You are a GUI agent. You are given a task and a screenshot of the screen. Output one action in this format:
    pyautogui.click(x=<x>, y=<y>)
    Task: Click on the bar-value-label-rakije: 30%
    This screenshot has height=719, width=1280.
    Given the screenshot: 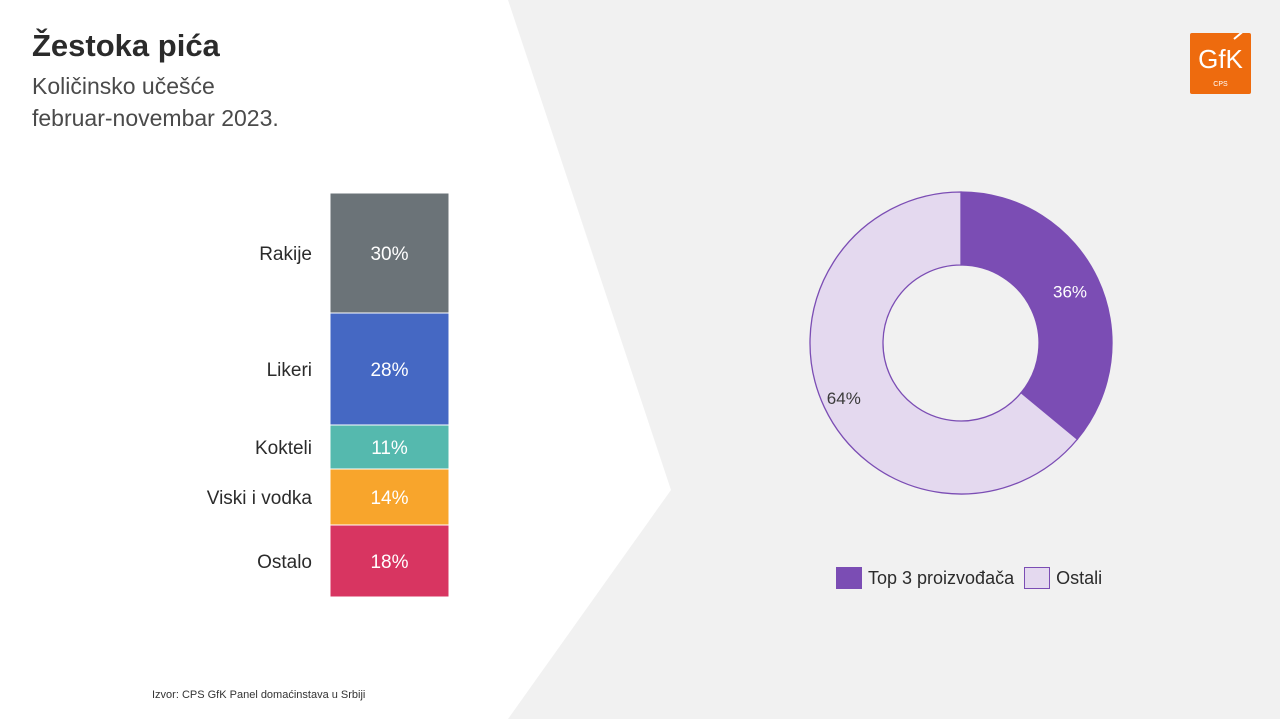 What is the action you would take?
    pyautogui.click(x=389, y=254)
    